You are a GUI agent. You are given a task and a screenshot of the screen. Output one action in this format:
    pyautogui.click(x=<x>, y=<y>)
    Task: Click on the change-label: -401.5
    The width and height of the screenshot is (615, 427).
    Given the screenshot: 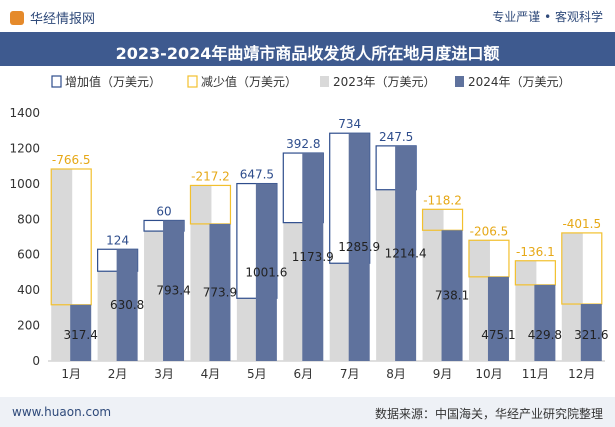 What is the action you would take?
    pyautogui.click(x=581, y=224)
    